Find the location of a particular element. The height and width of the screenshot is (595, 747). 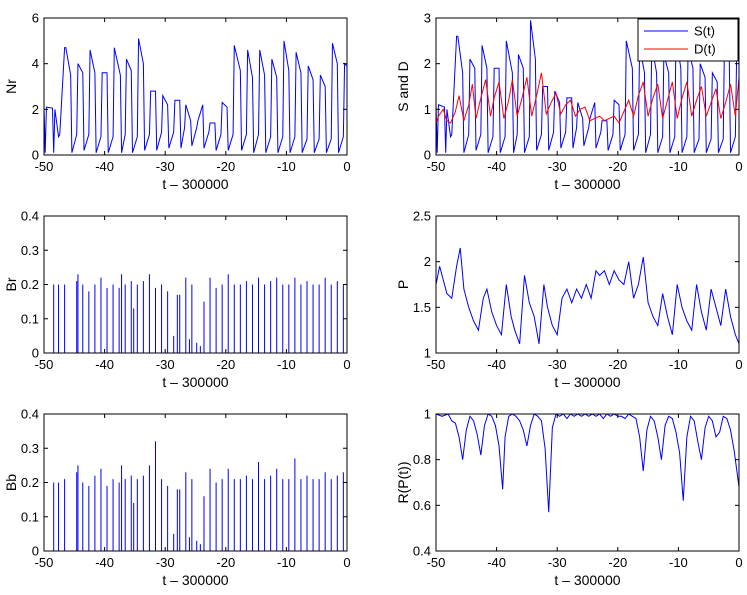

y-tick-label: 2.5 is located at coordinates (422, 216).